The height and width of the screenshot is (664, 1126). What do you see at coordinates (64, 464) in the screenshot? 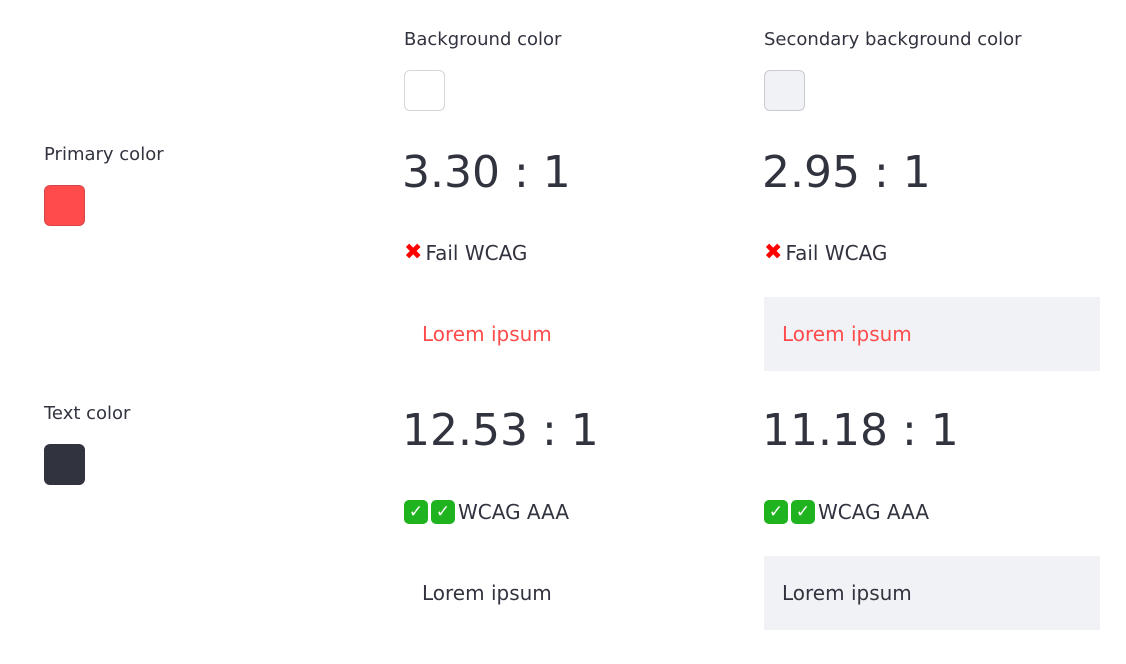
I see `text-color-swatch` at bounding box center [64, 464].